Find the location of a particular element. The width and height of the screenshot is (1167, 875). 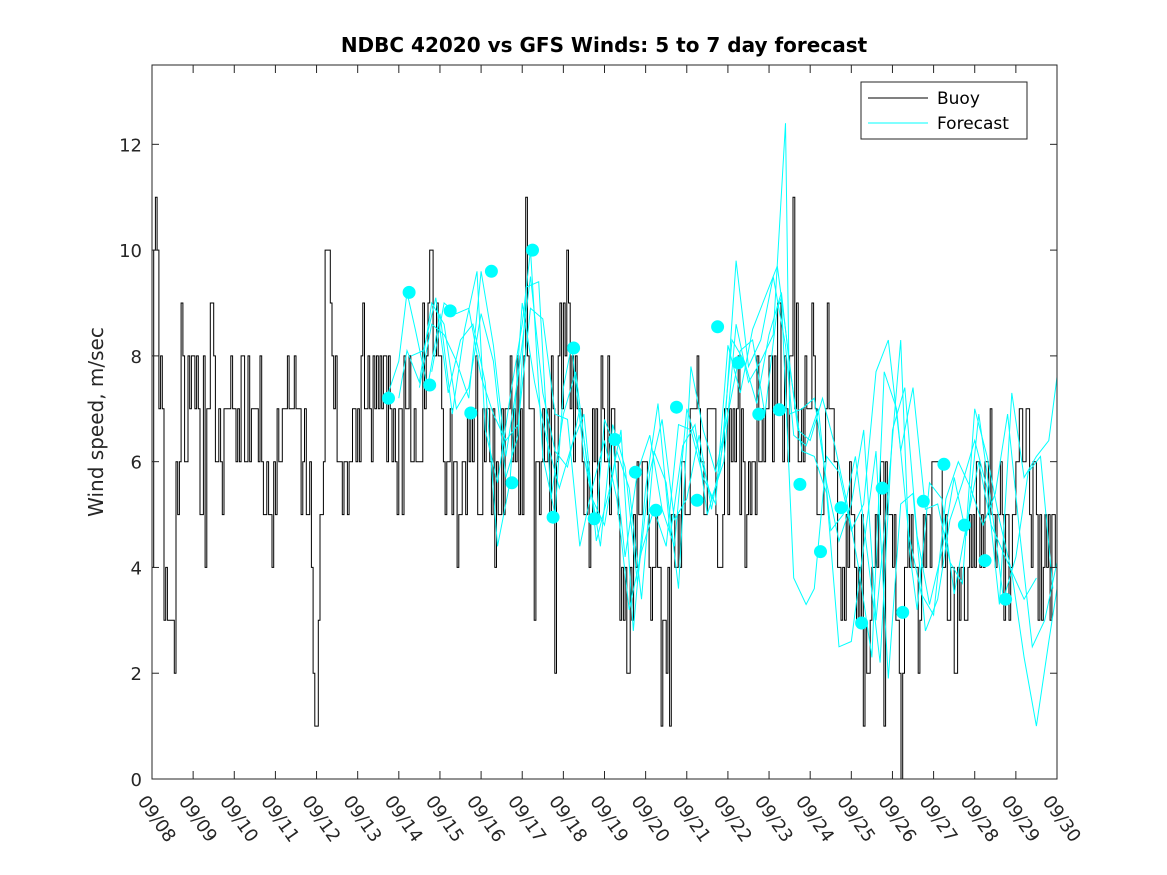

legend-box is located at coordinates (944, 110).